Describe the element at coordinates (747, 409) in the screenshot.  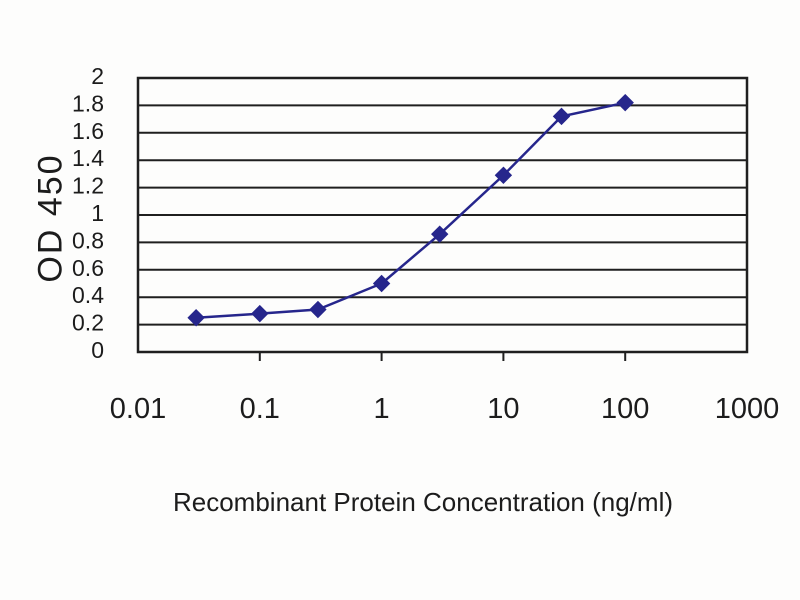
I see `x-tick-label: 1000` at that location.